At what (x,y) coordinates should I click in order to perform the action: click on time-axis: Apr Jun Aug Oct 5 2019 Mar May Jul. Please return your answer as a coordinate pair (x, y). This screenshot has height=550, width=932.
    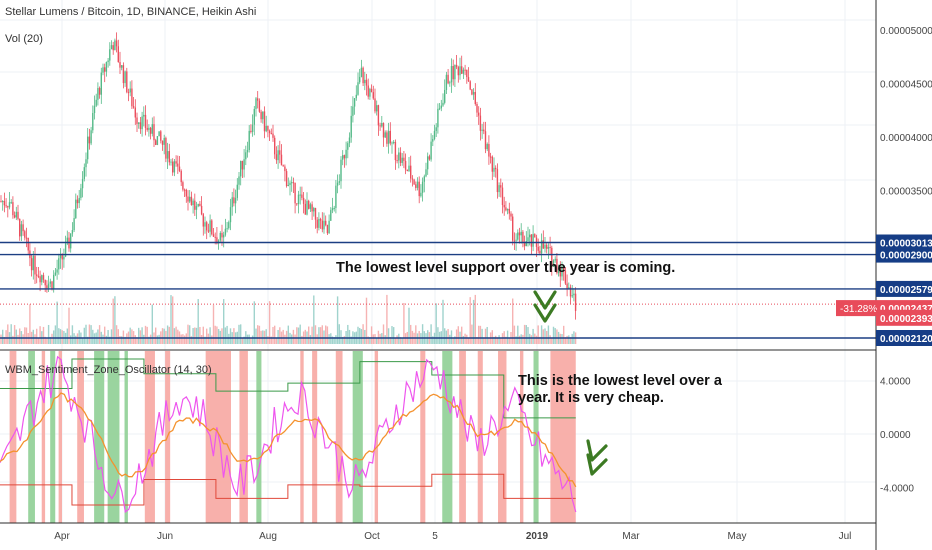
    Looking at the image, I should click on (452, 536).